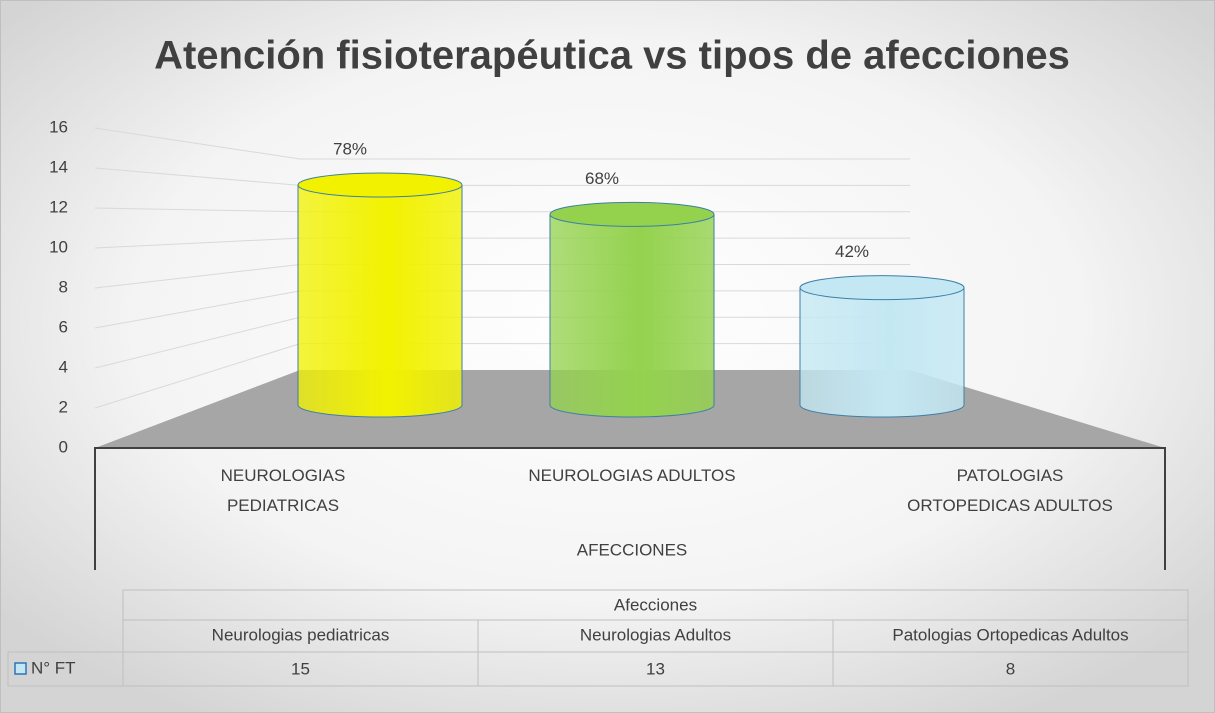 The height and width of the screenshot is (713, 1215). What do you see at coordinates (301, 634) in the screenshot?
I see `table-column-header: Neurologias pediatricas` at bounding box center [301, 634].